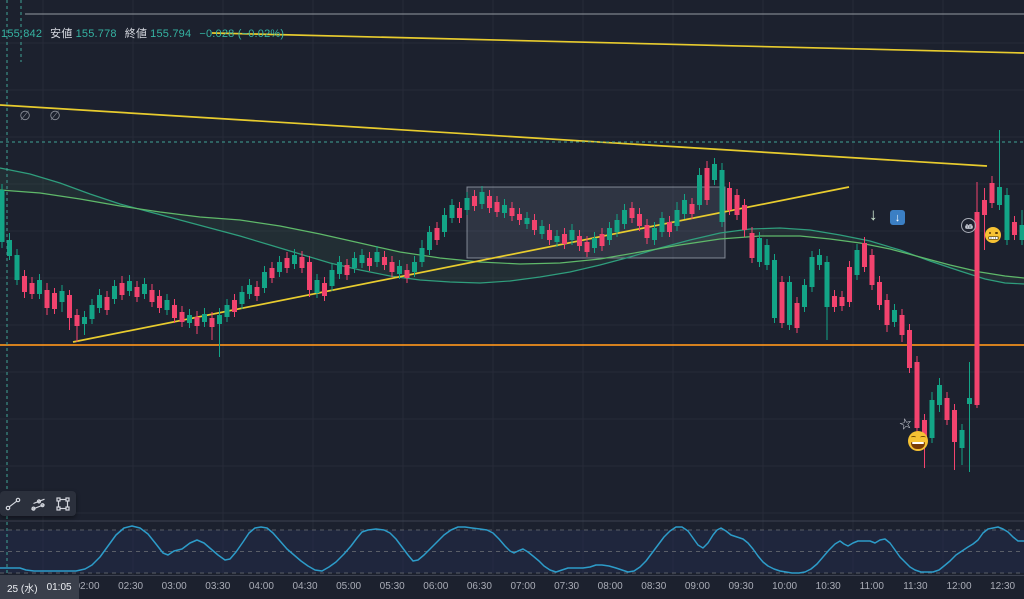 The height and width of the screenshot is (599, 1024). I want to click on laugh-face-icon, so click(918, 441).